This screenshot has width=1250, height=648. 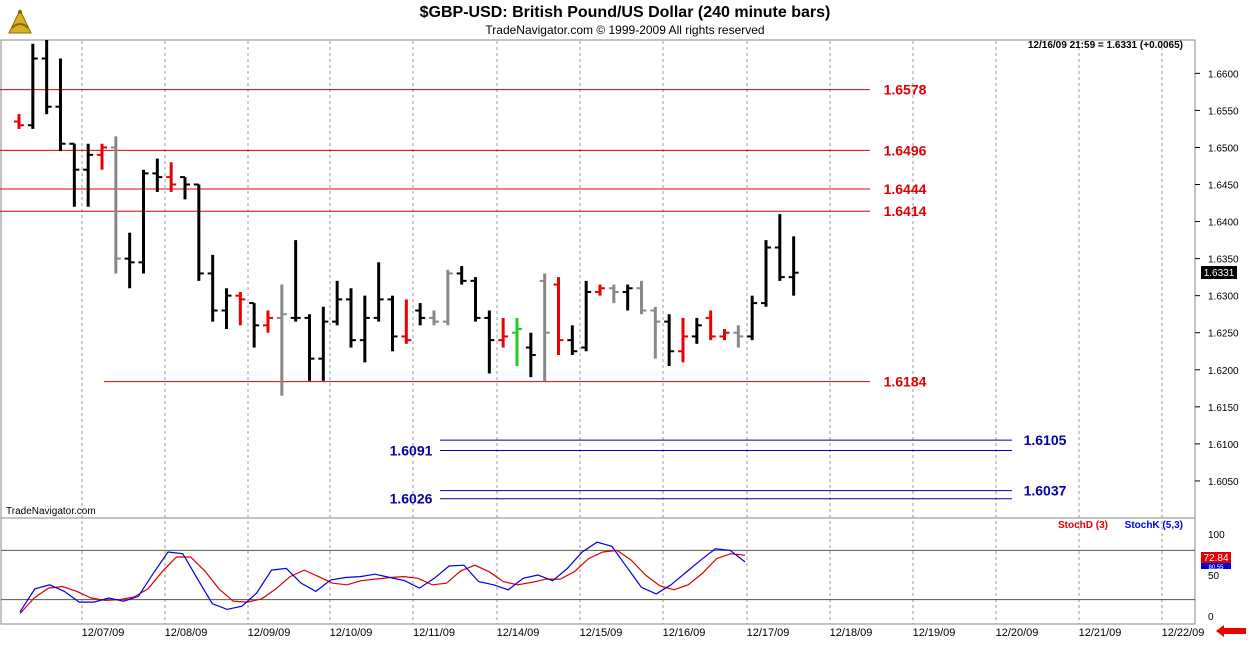 What do you see at coordinates (905, 90) in the screenshot?
I see `level-label: 1.6578` at bounding box center [905, 90].